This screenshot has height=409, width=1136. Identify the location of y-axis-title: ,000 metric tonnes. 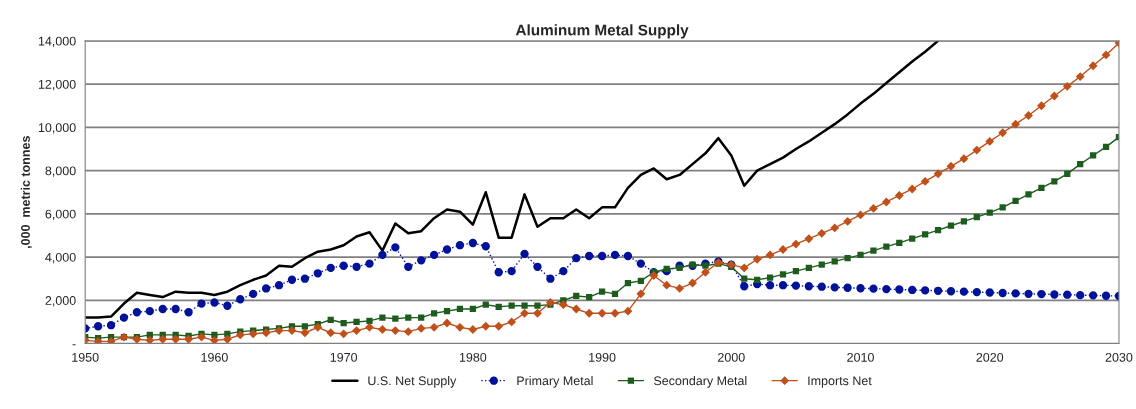
(26, 192).